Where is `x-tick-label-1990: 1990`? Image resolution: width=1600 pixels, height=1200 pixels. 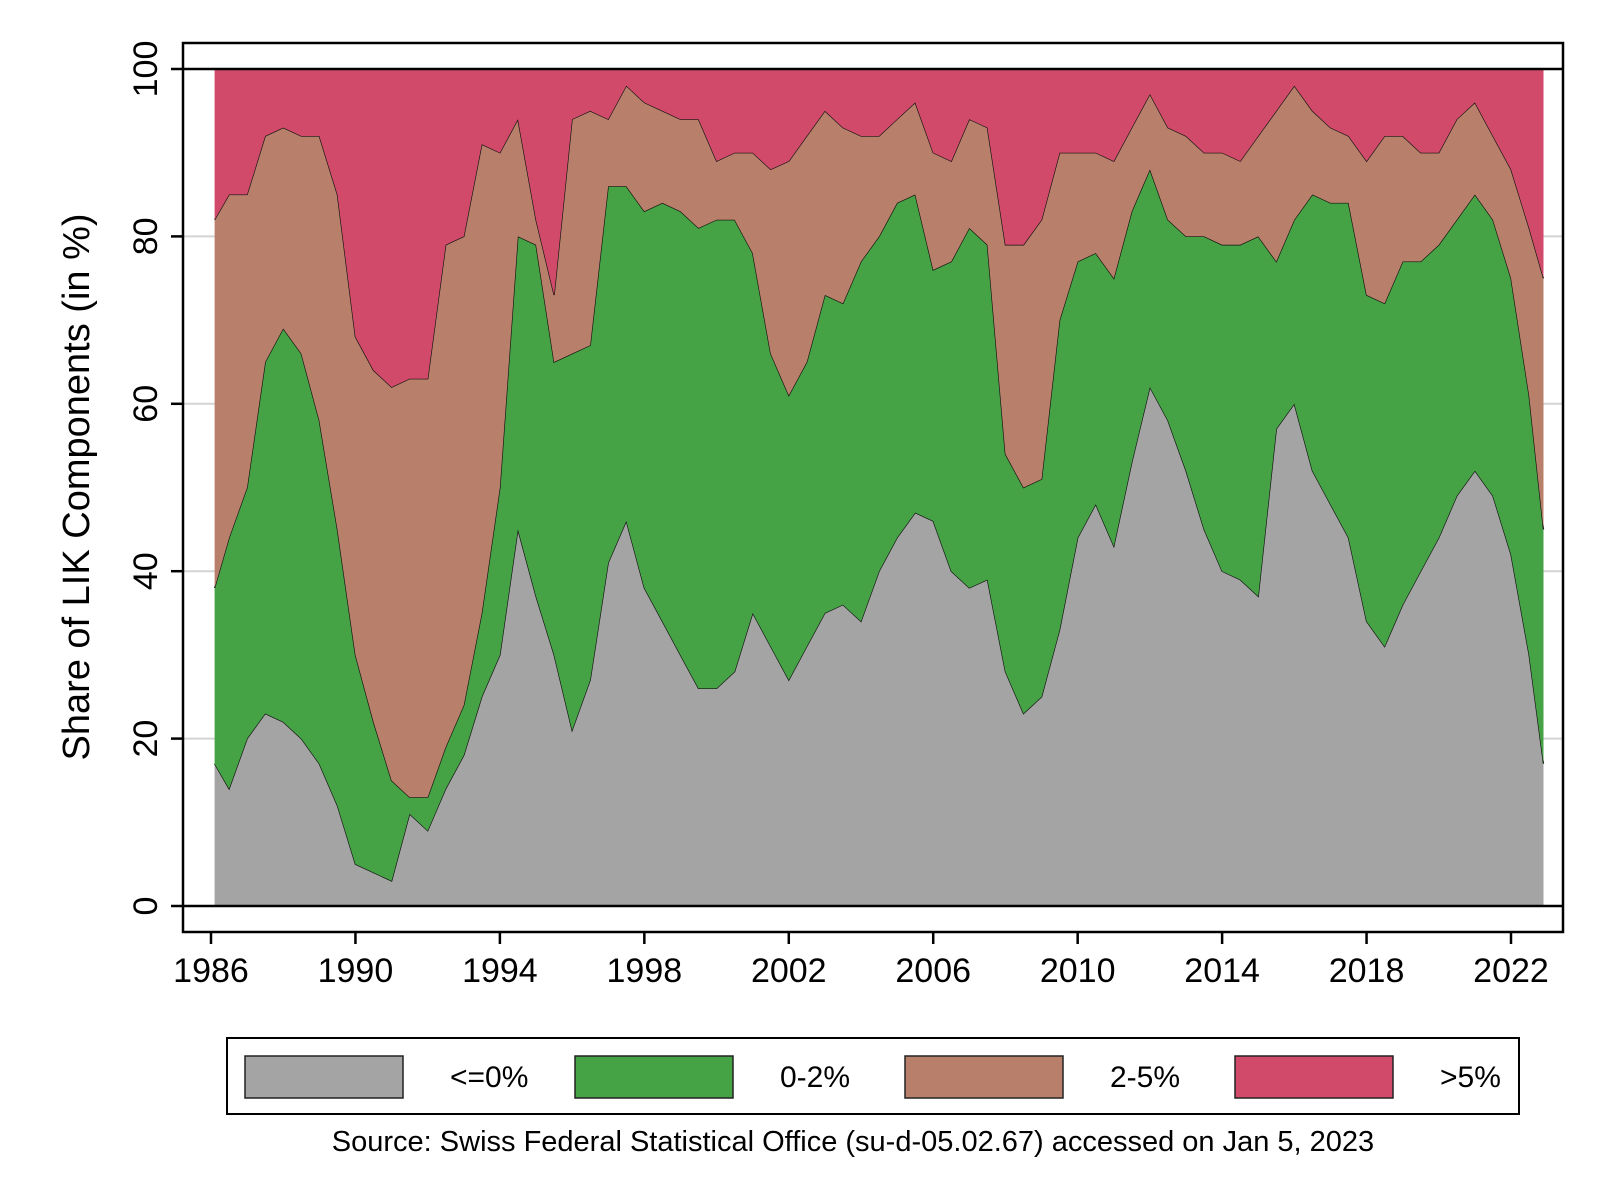
x-tick-label-1990: 1990 is located at coordinates (356, 971).